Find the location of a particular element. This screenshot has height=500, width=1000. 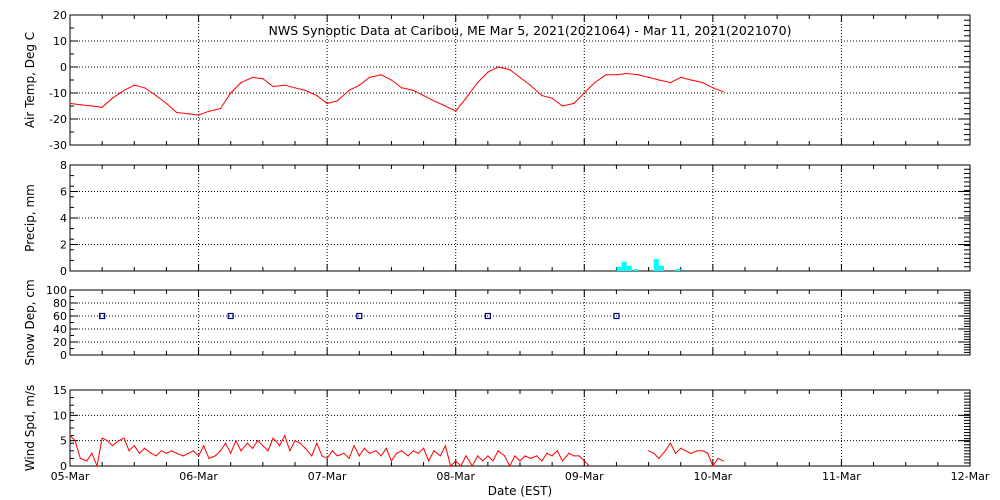

snow-ylabel: Snow Dep, cm is located at coordinates (30, 322).